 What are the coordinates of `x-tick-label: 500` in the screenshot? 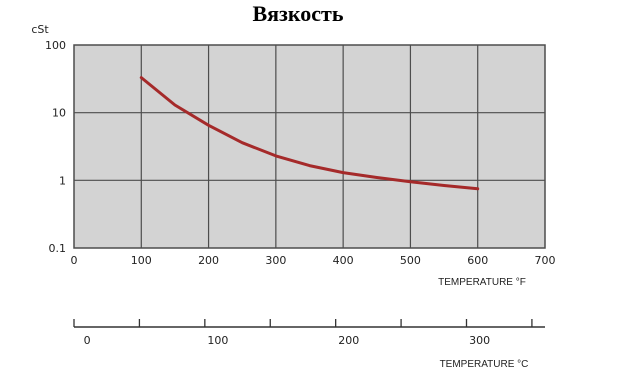 It's located at (410, 260).